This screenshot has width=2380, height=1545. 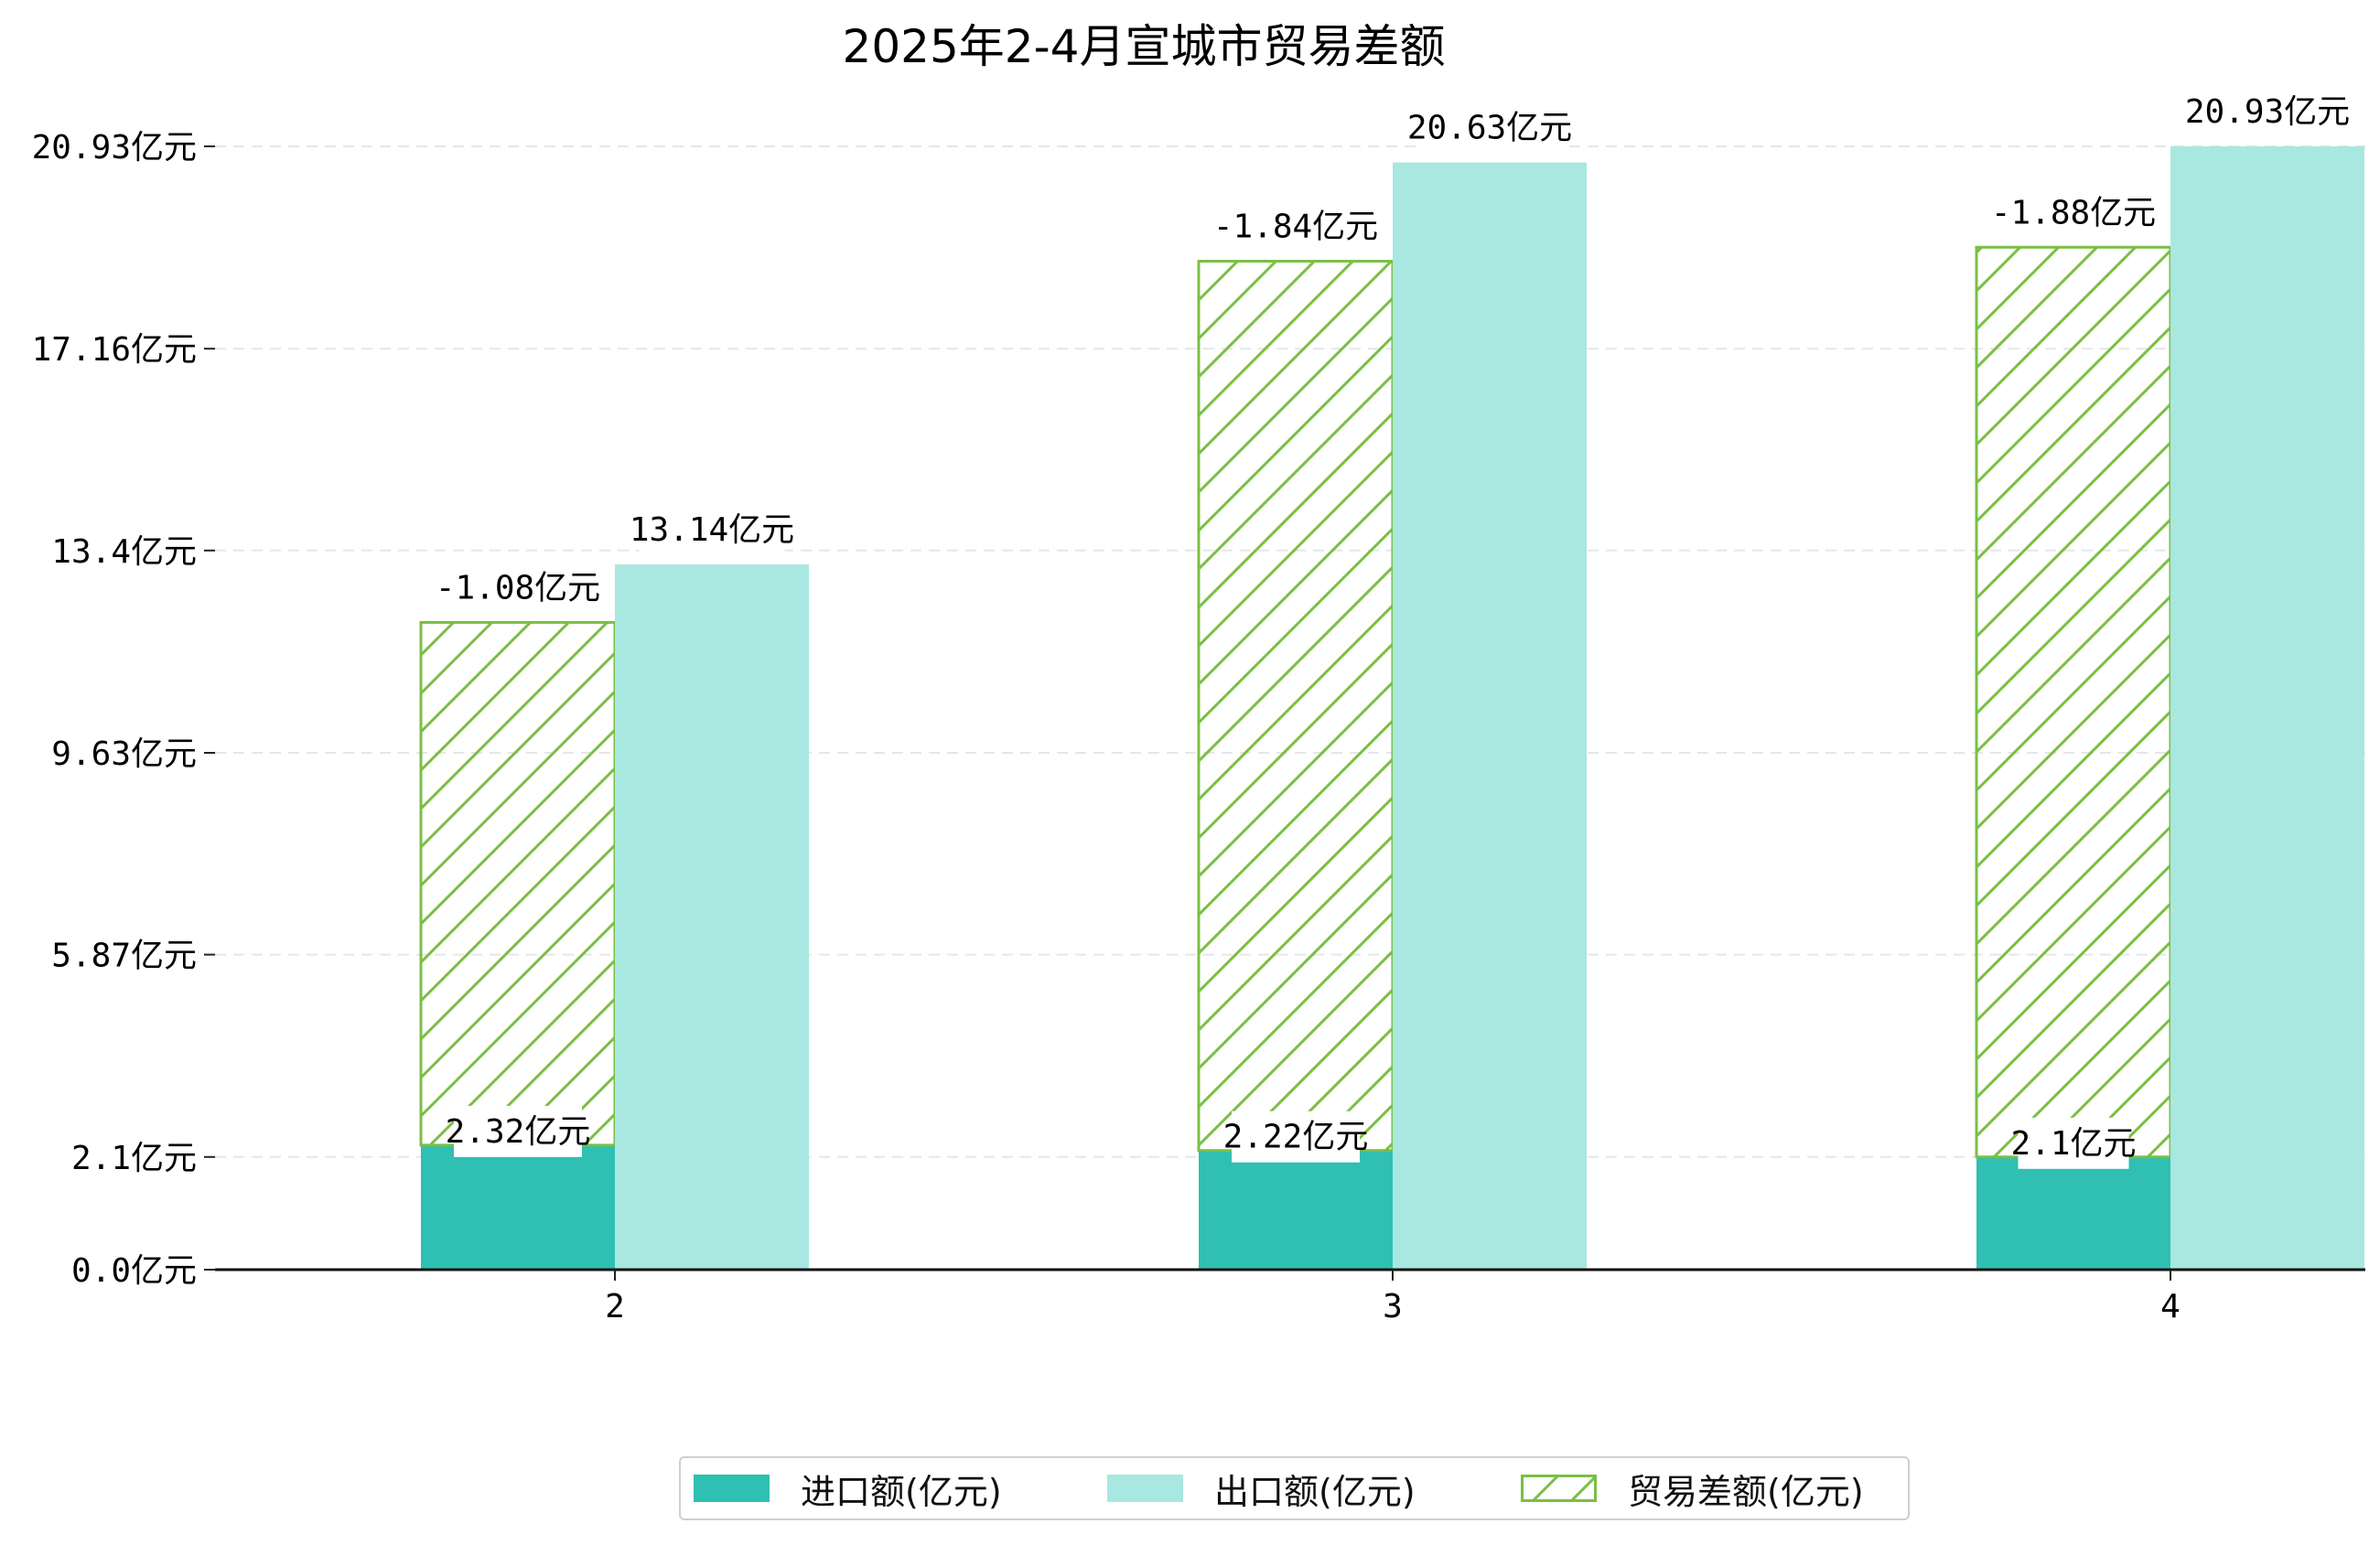 What do you see at coordinates (124, 754) in the screenshot?
I see `y-tick-label: 9.63亿元` at bounding box center [124, 754].